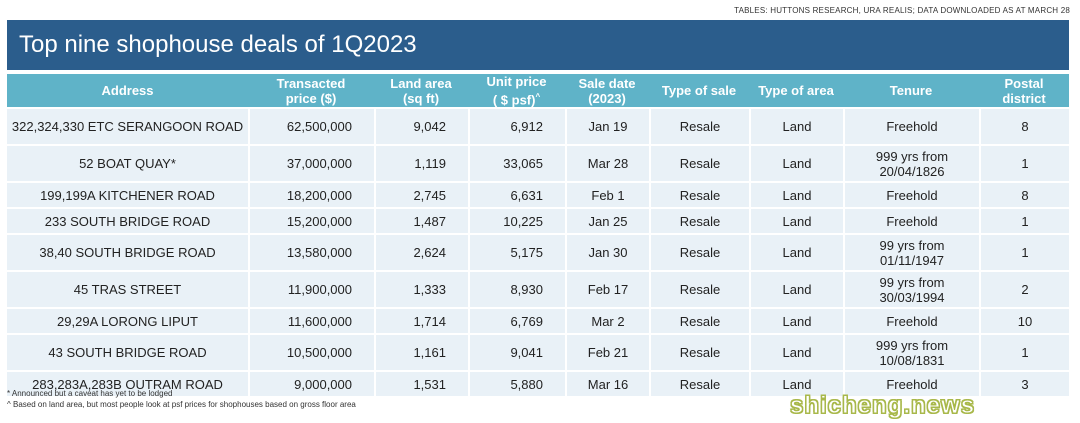  What do you see at coordinates (311, 195) in the screenshot?
I see `cell-price: 18,200,000` at bounding box center [311, 195].